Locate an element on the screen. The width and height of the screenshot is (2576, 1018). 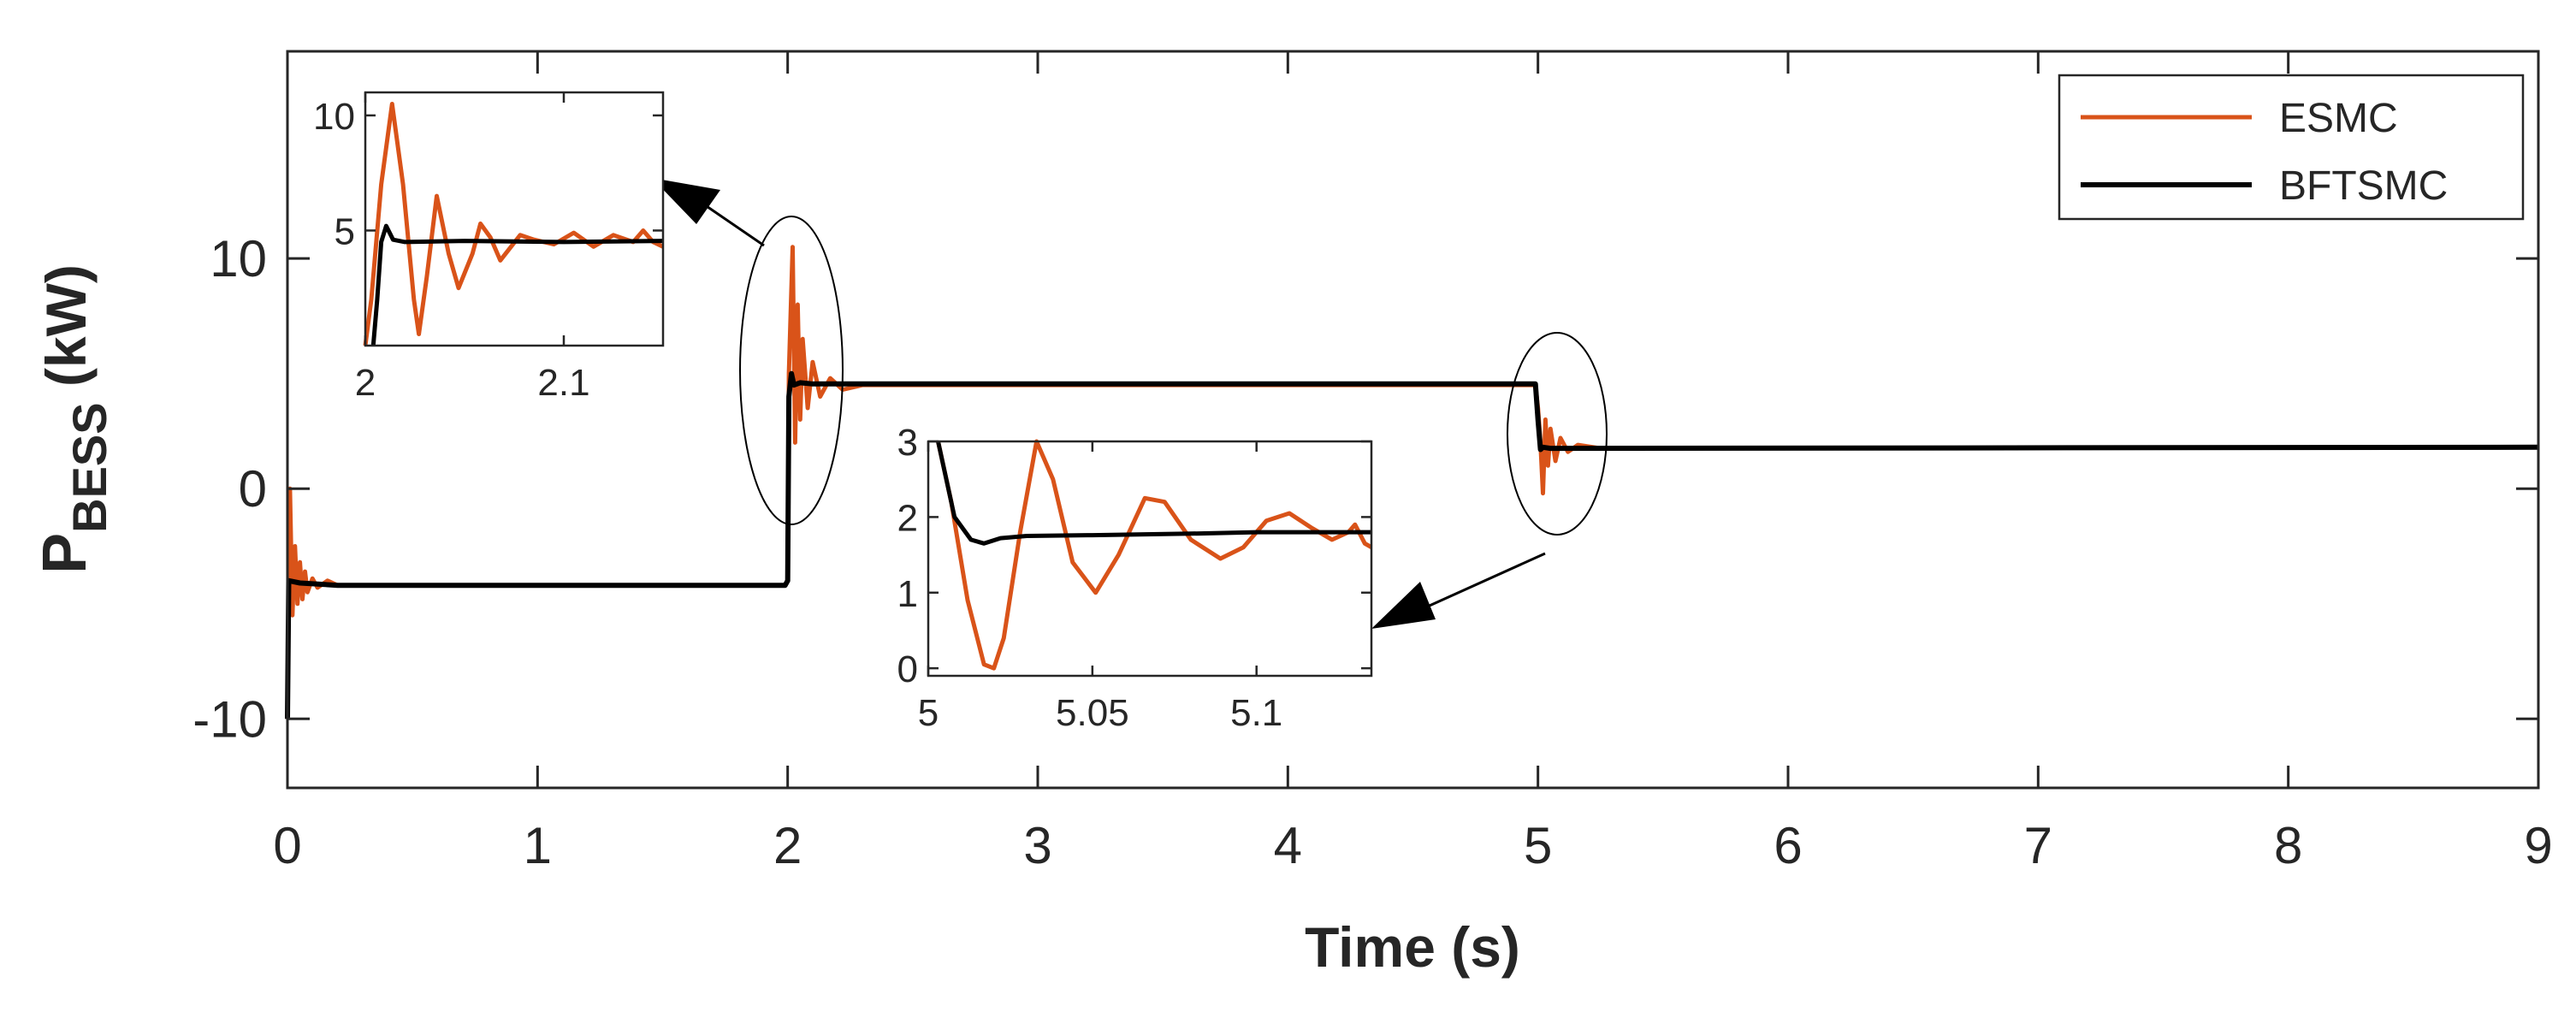
x-tick-label: 3 is located at coordinates (1037, 845).